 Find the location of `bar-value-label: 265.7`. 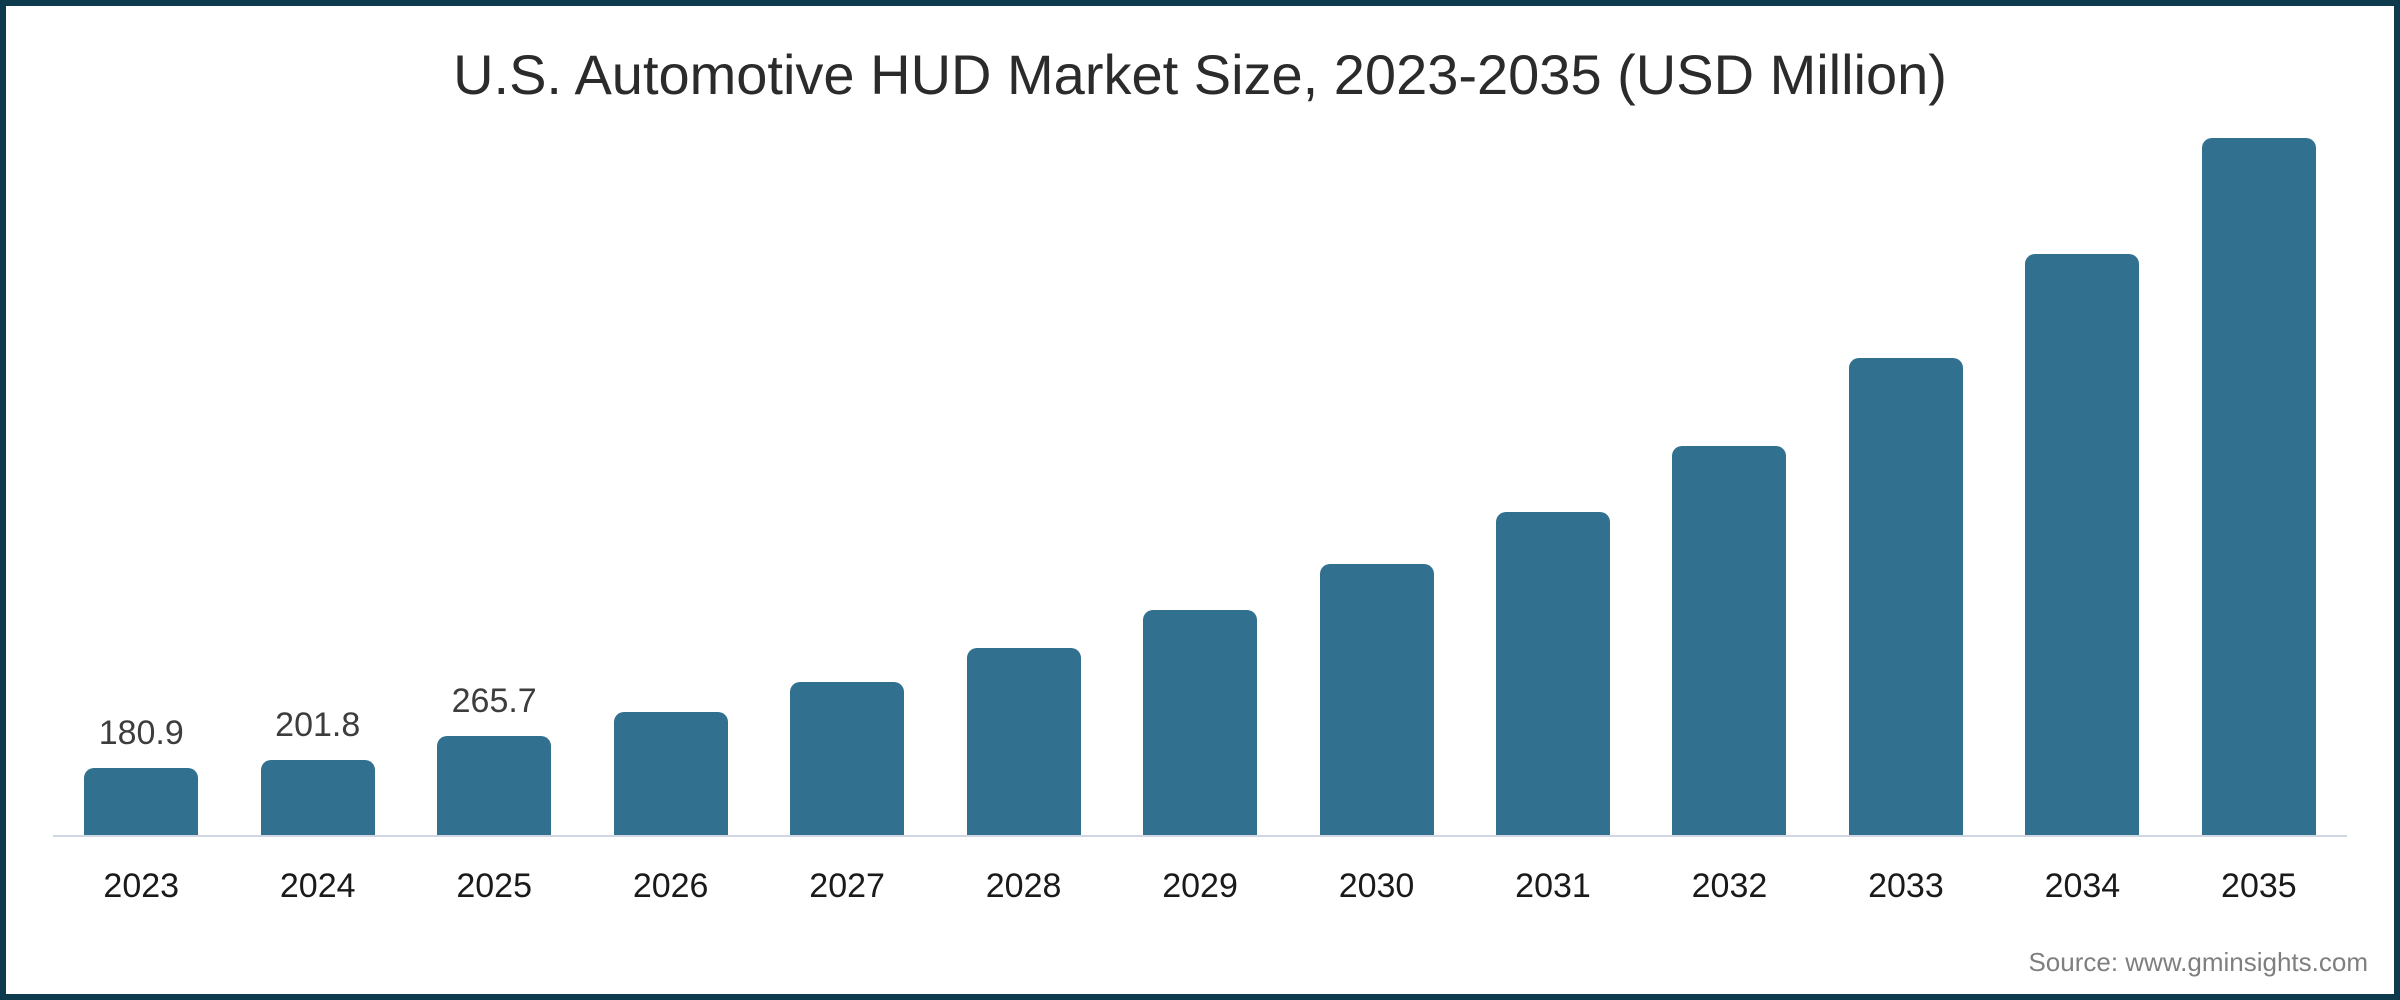

bar-value-label: 265.7 is located at coordinates (494, 701).